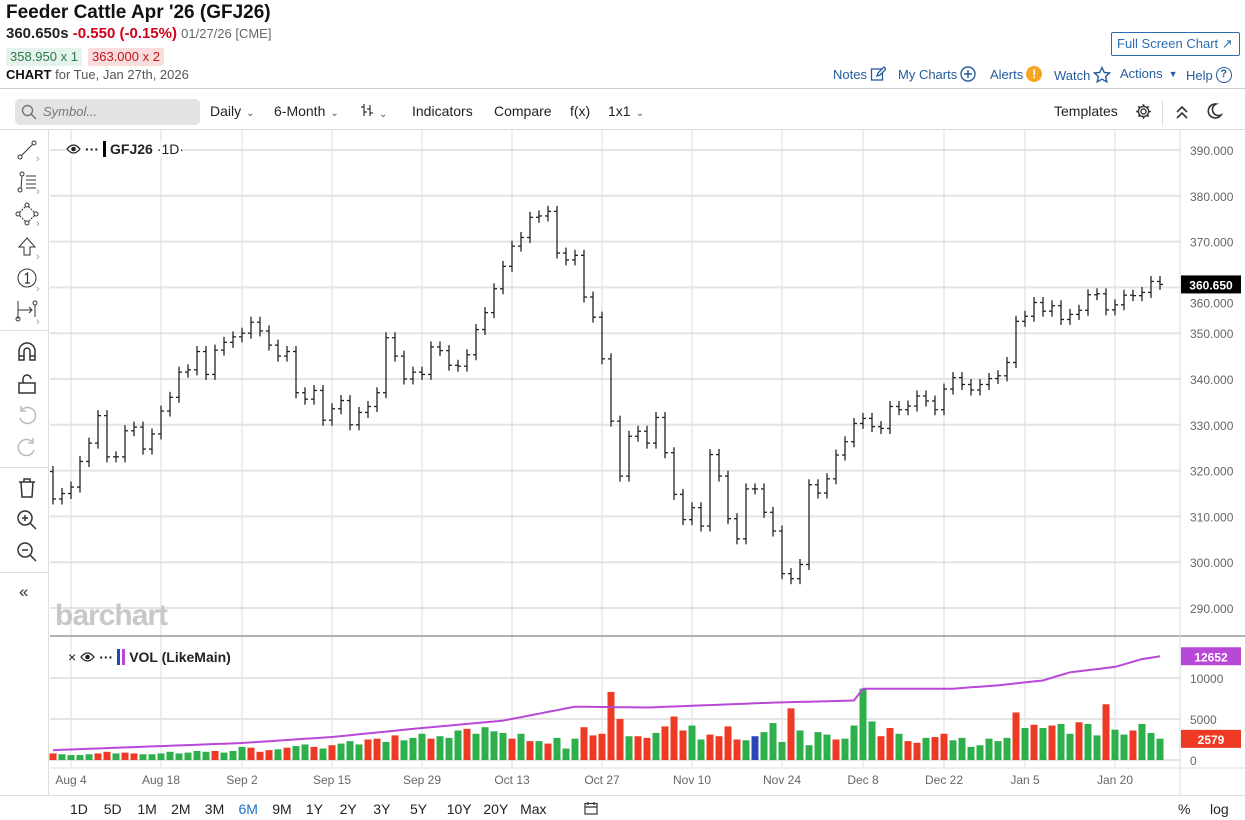 The height and width of the screenshot is (820, 1245). Describe the element at coordinates (27, 310) in the screenshot. I see `measure-tool-icon` at that location.